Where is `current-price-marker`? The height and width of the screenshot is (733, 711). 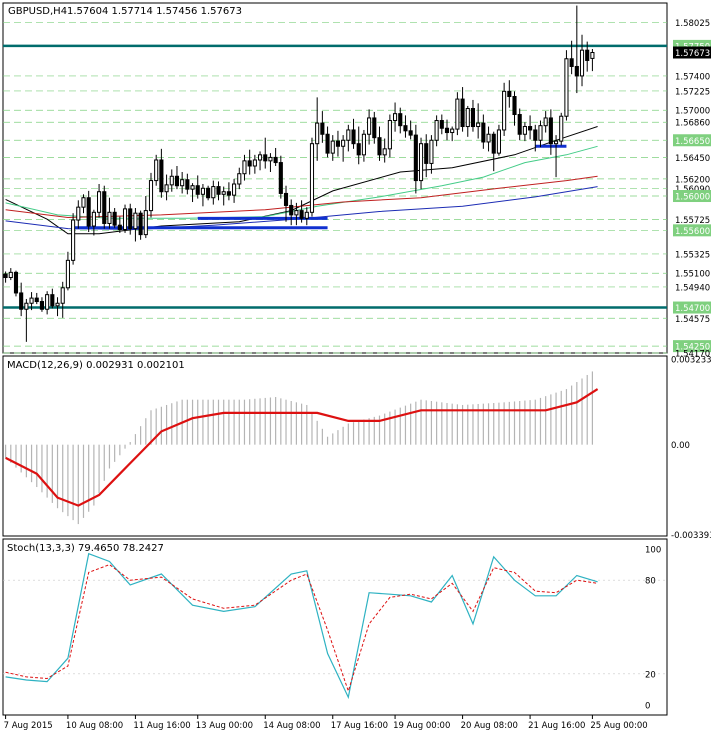 current-price-marker is located at coordinates (692, 52).